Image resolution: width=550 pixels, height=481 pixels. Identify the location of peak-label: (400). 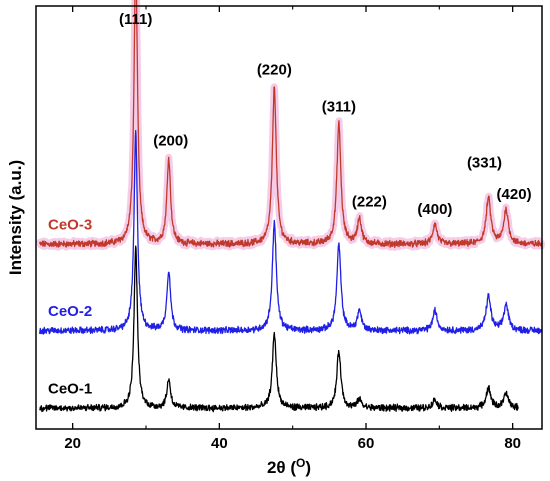
(434, 209).